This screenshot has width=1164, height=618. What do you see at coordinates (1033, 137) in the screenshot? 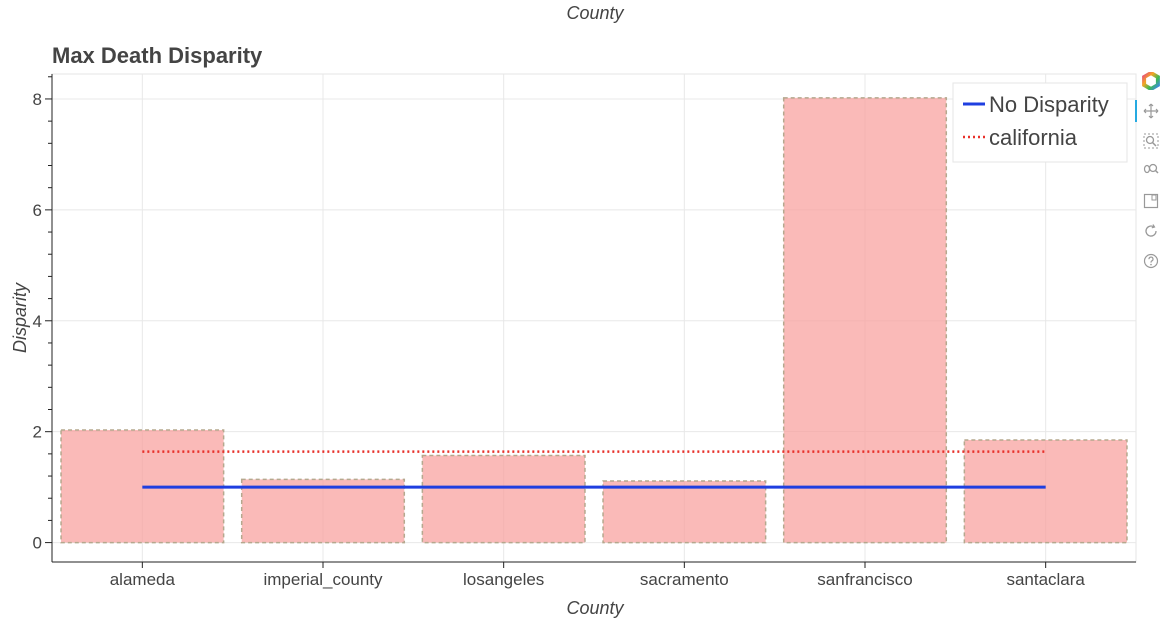
I see `legend-label: california` at bounding box center [1033, 137].